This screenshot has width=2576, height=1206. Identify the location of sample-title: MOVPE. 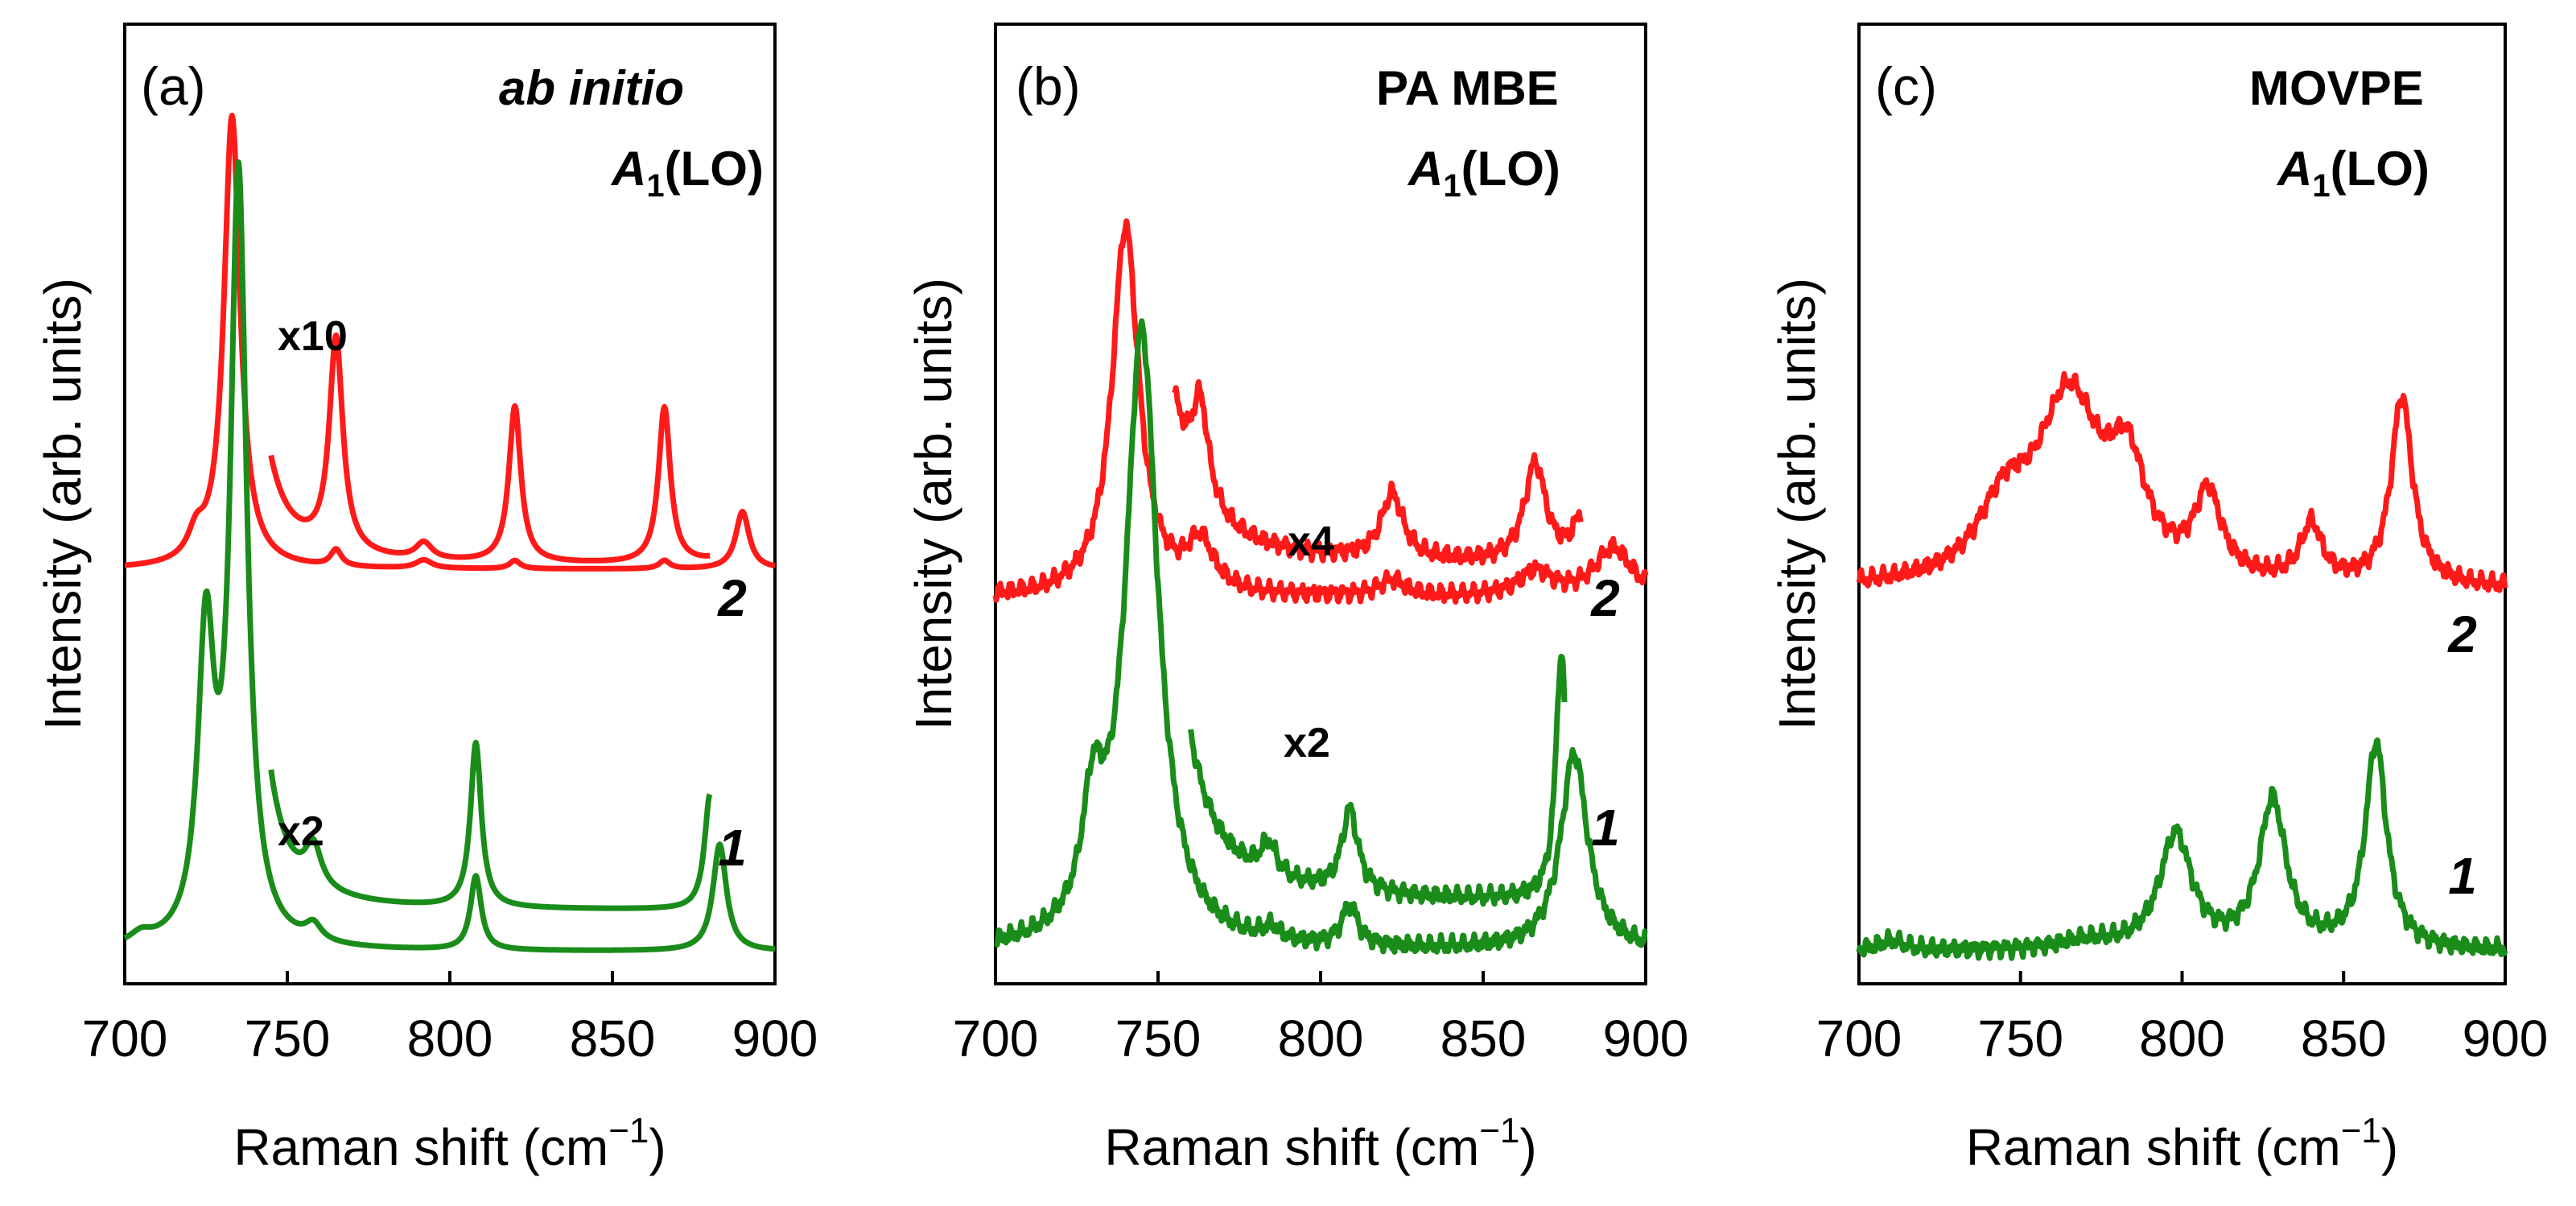
(2336, 88).